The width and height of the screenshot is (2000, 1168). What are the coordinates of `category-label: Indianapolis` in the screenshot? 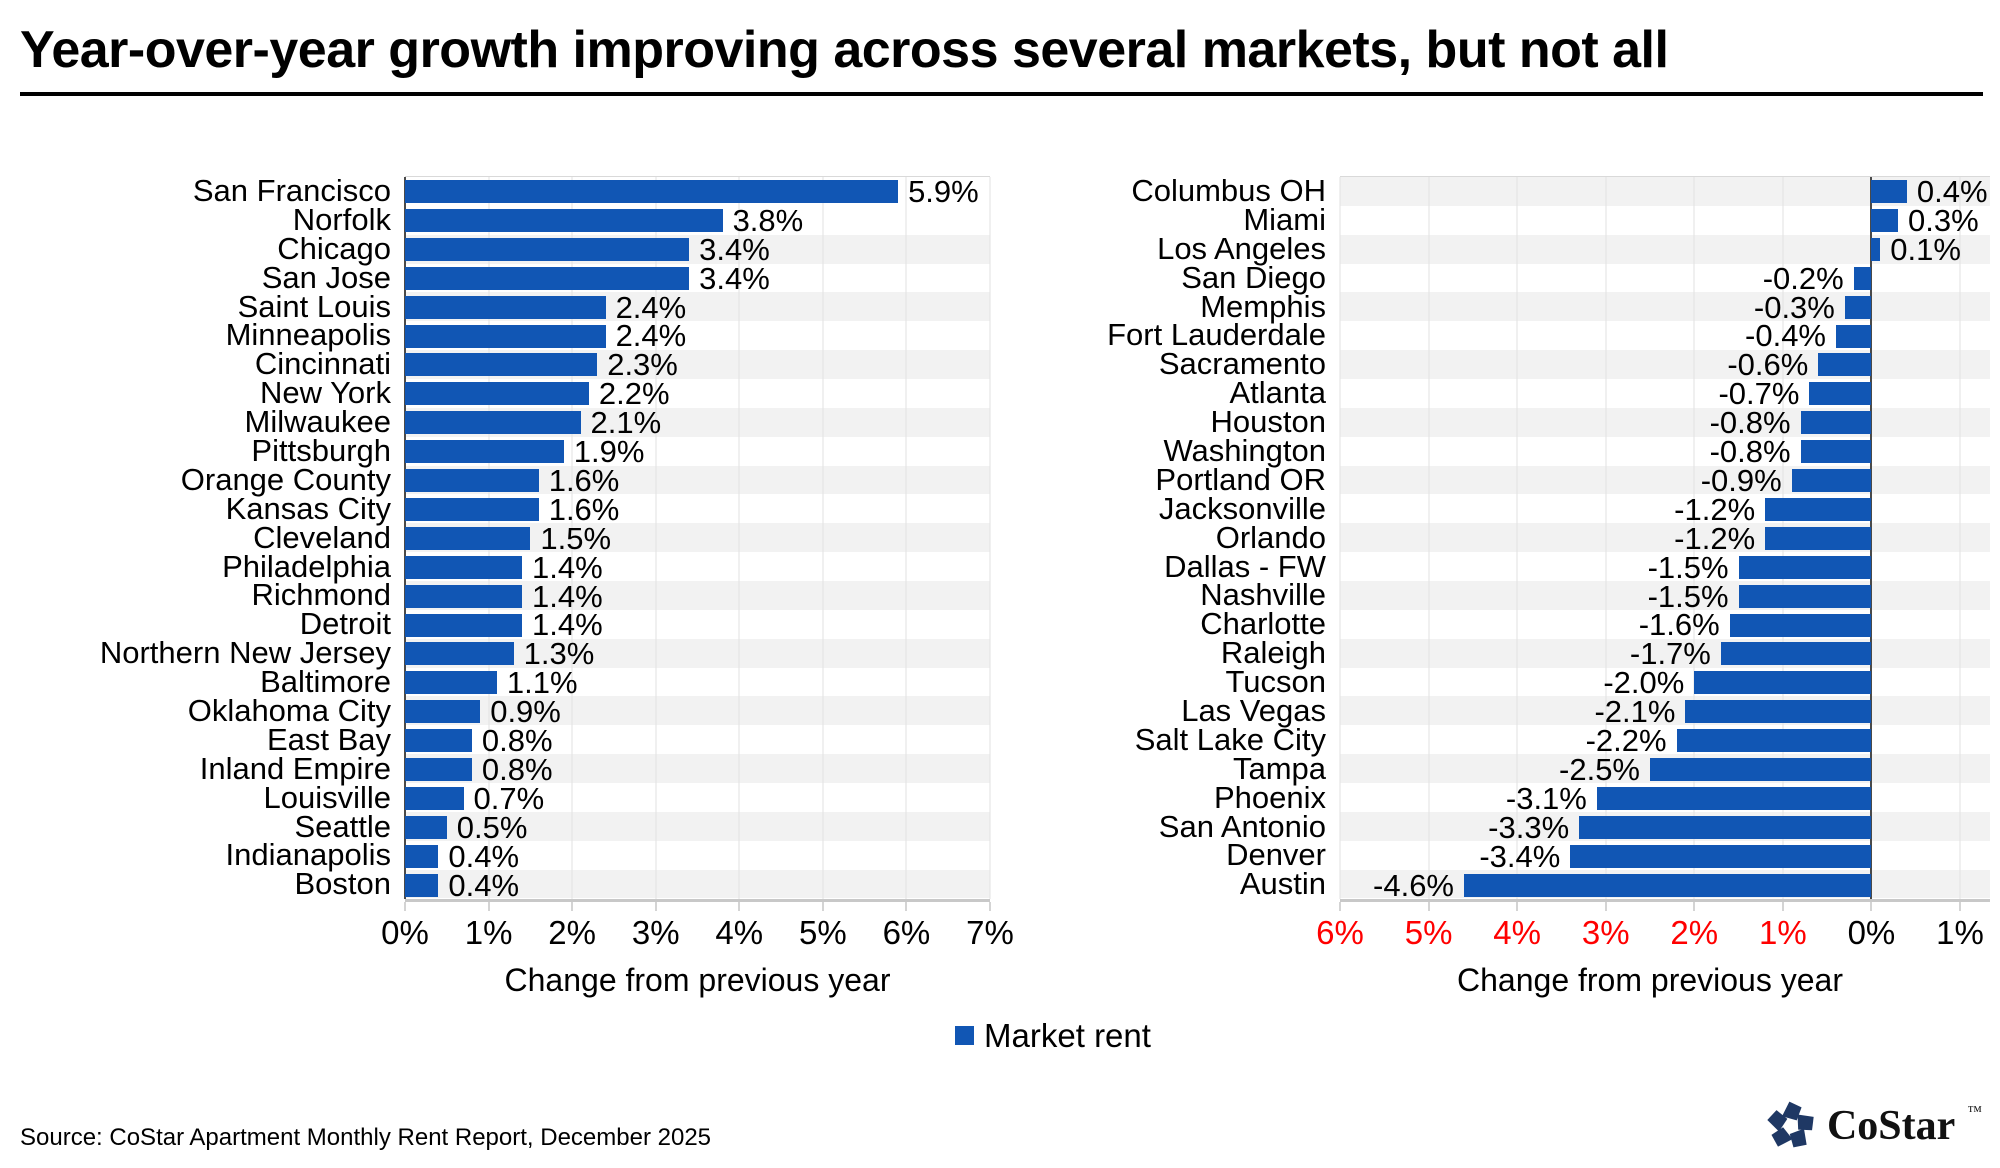 It's located at (308, 855).